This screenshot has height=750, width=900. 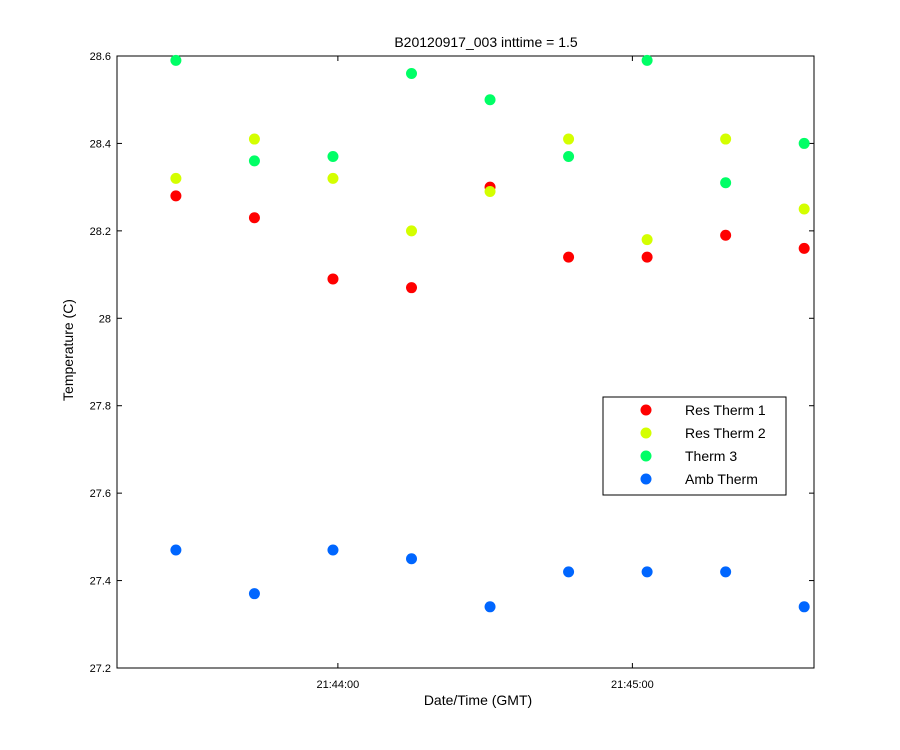 What do you see at coordinates (100, 407) in the screenshot?
I see `y-tick-label: 27.8` at bounding box center [100, 407].